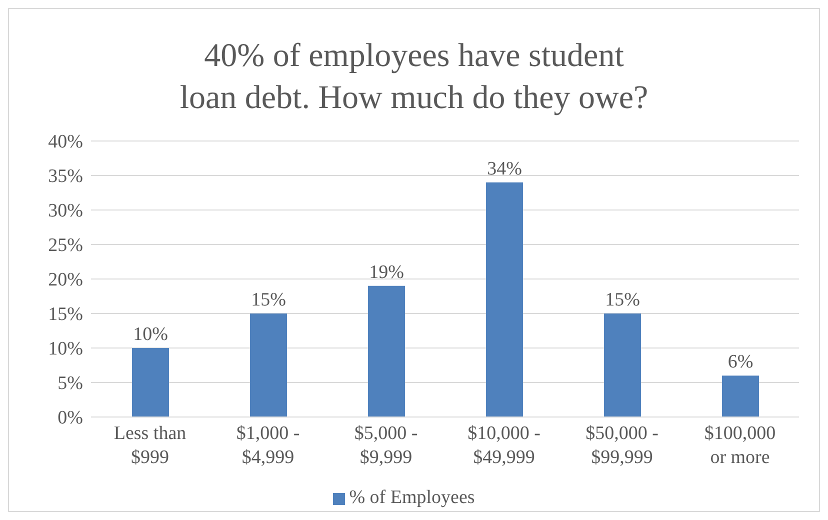 The image size is (828, 520). Describe the element at coordinates (412, 497) in the screenshot. I see `legend-label: % of Employees` at that location.